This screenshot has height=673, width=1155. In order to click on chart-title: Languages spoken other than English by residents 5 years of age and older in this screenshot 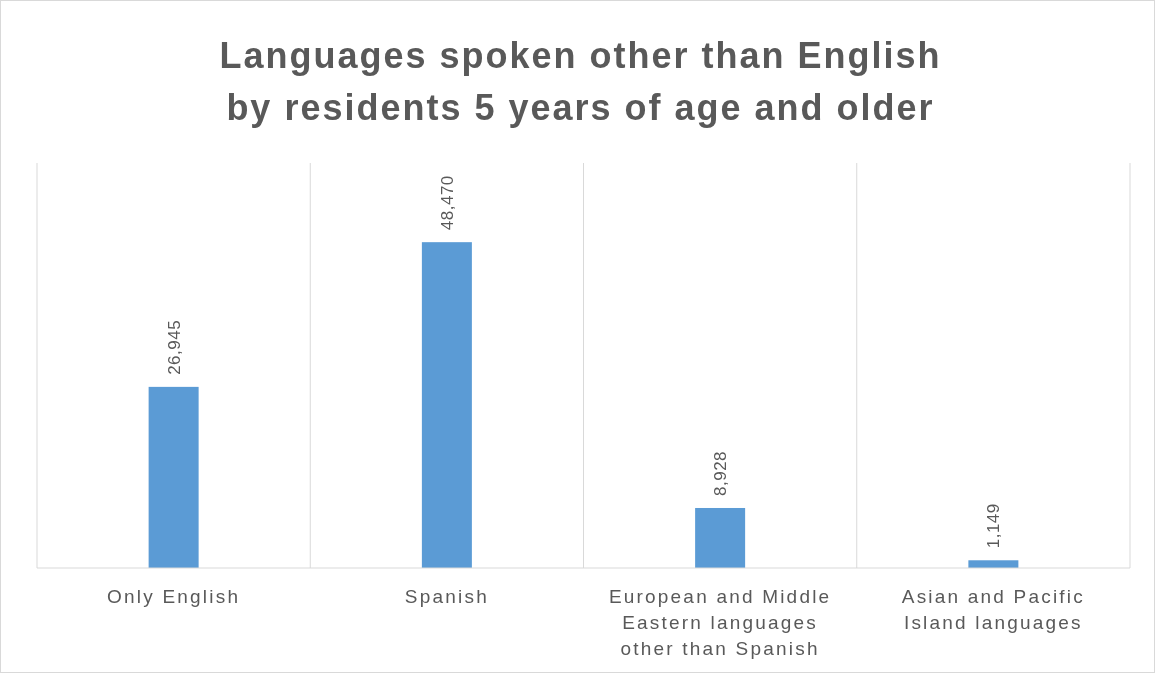, I will do `click(580, 81)`.